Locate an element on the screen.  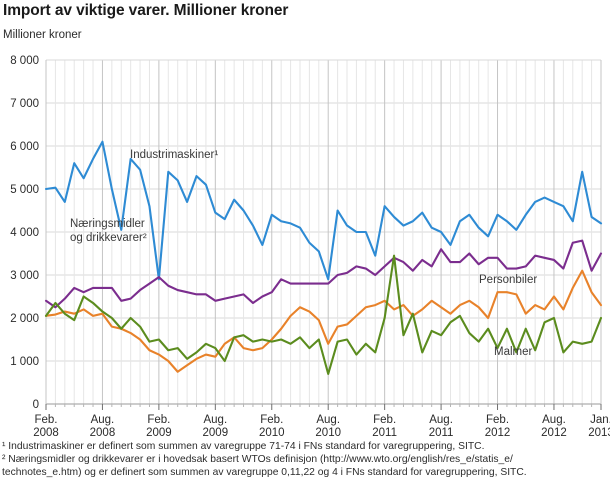
y-tick-label: 5 000 is located at coordinates (24, 190).